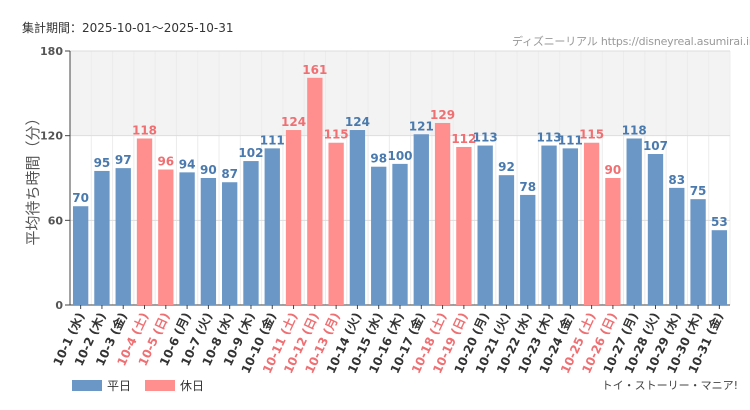  What do you see at coordinates (463, 139) in the screenshot?
I see `bar-value-label: 112` at bounding box center [463, 139].